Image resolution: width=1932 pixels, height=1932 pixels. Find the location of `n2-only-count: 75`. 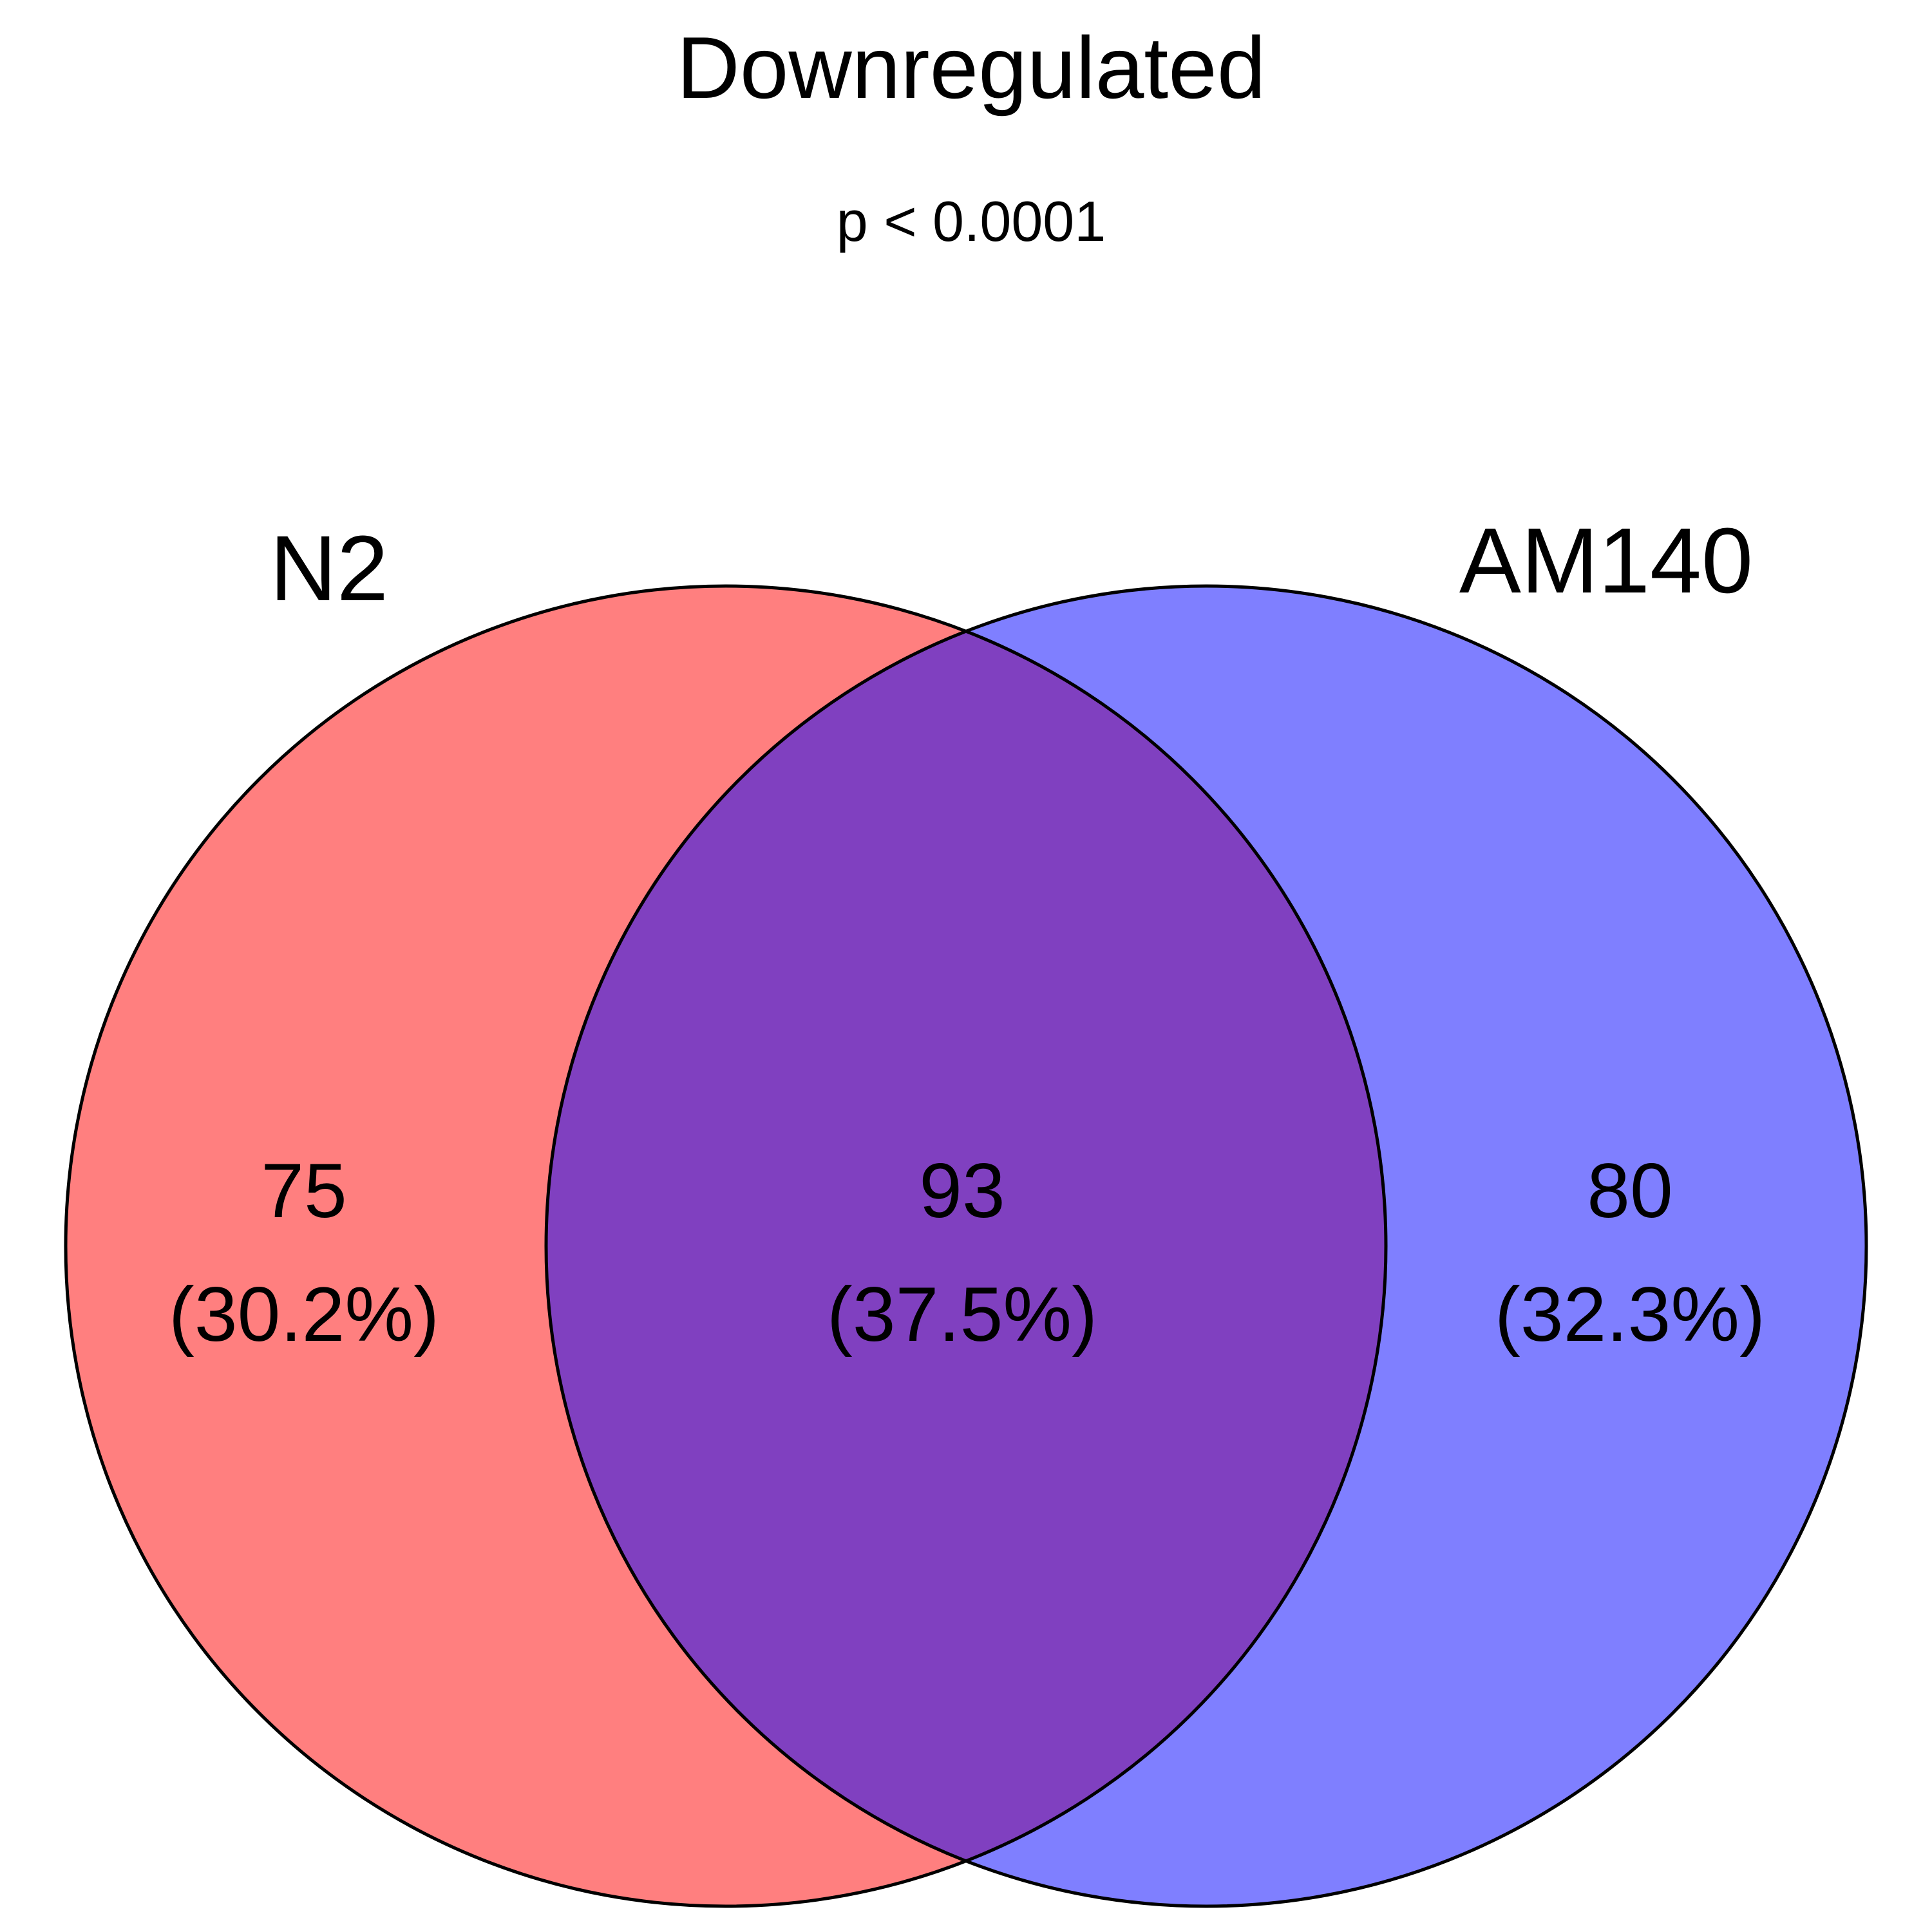

n2-only-count: 75 is located at coordinates (303, 1191).